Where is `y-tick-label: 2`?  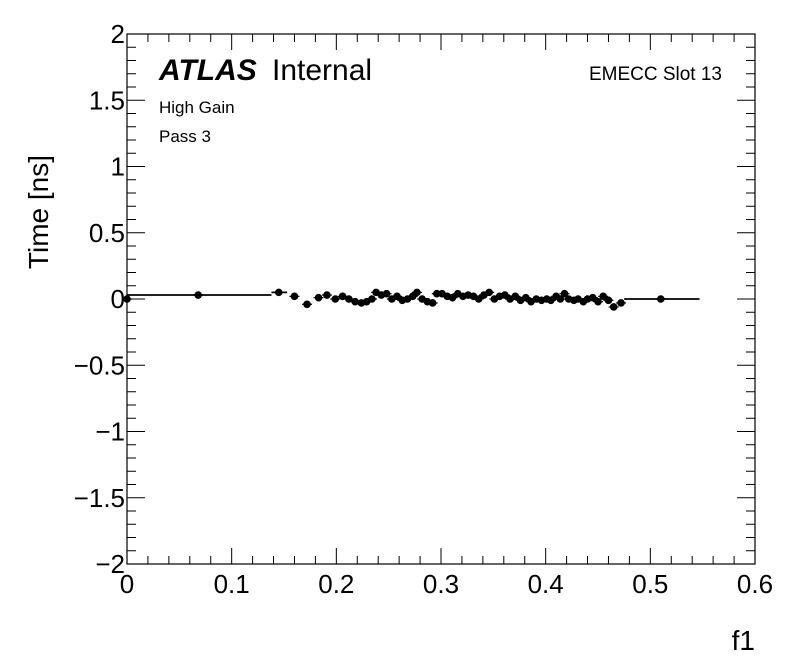
y-tick-label: 2 is located at coordinates (118, 34).